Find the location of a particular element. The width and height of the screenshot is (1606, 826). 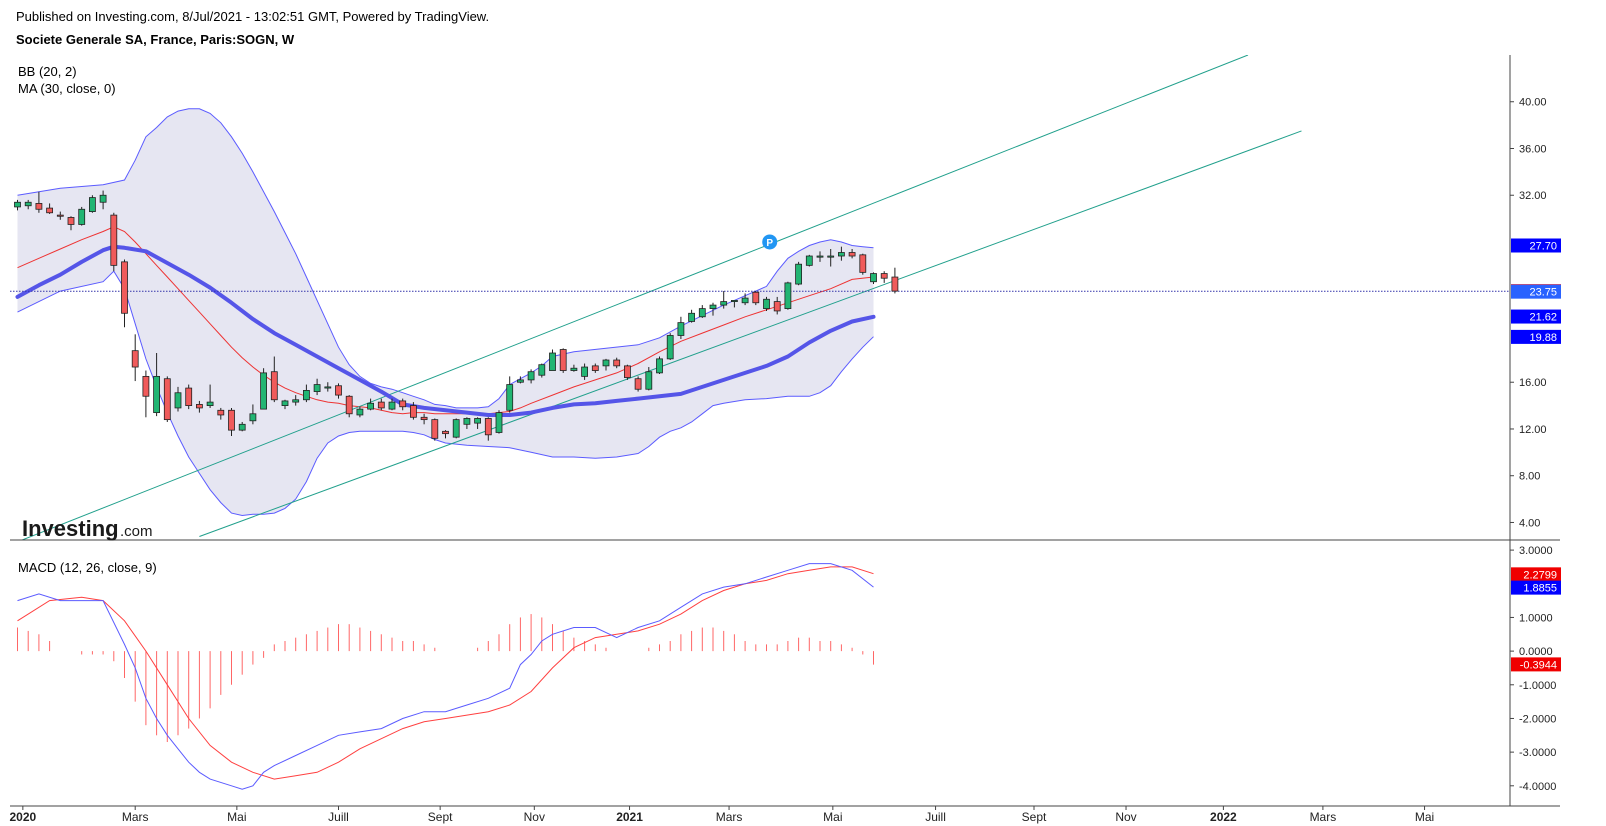

bb-basis-line is located at coordinates (445, 320).